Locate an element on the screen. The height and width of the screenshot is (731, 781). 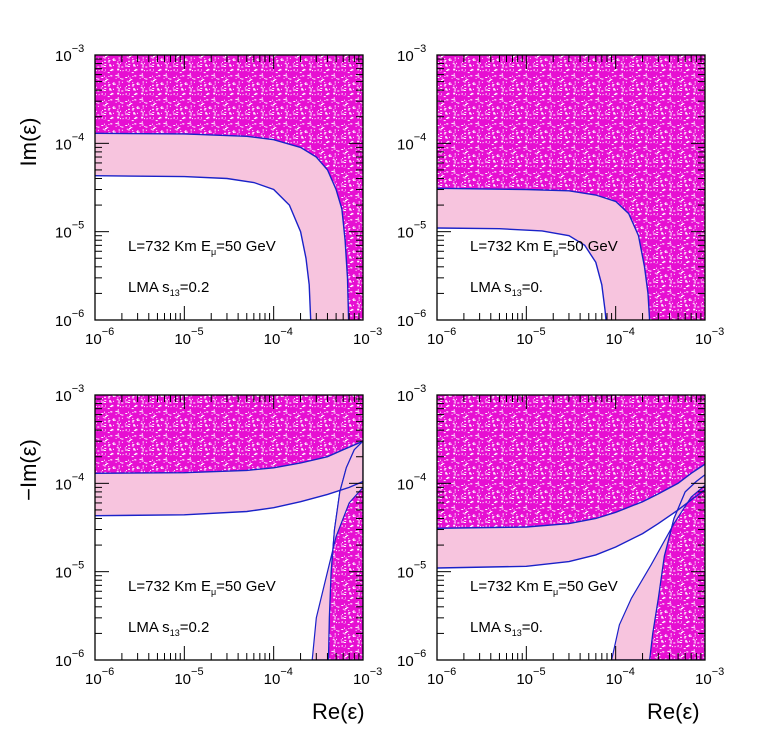
y-axis-title-top: Im(ε) is located at coordinates (28, 142).